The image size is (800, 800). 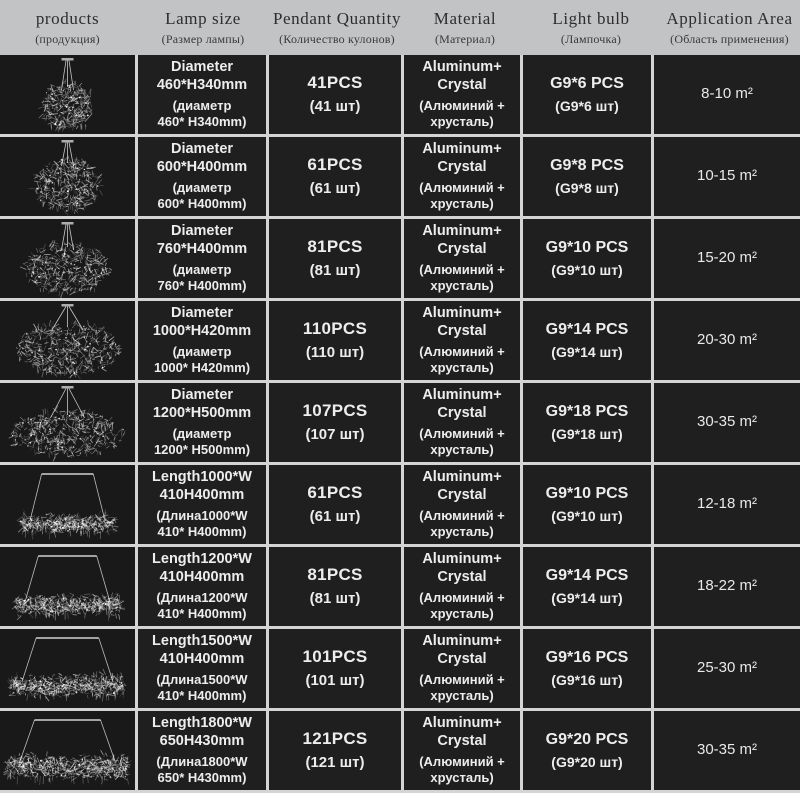 What do you see at coordinates (462, 352) in the screenshot?
I see `material-line: (Алюминий +` at bounding box center [462, 352].